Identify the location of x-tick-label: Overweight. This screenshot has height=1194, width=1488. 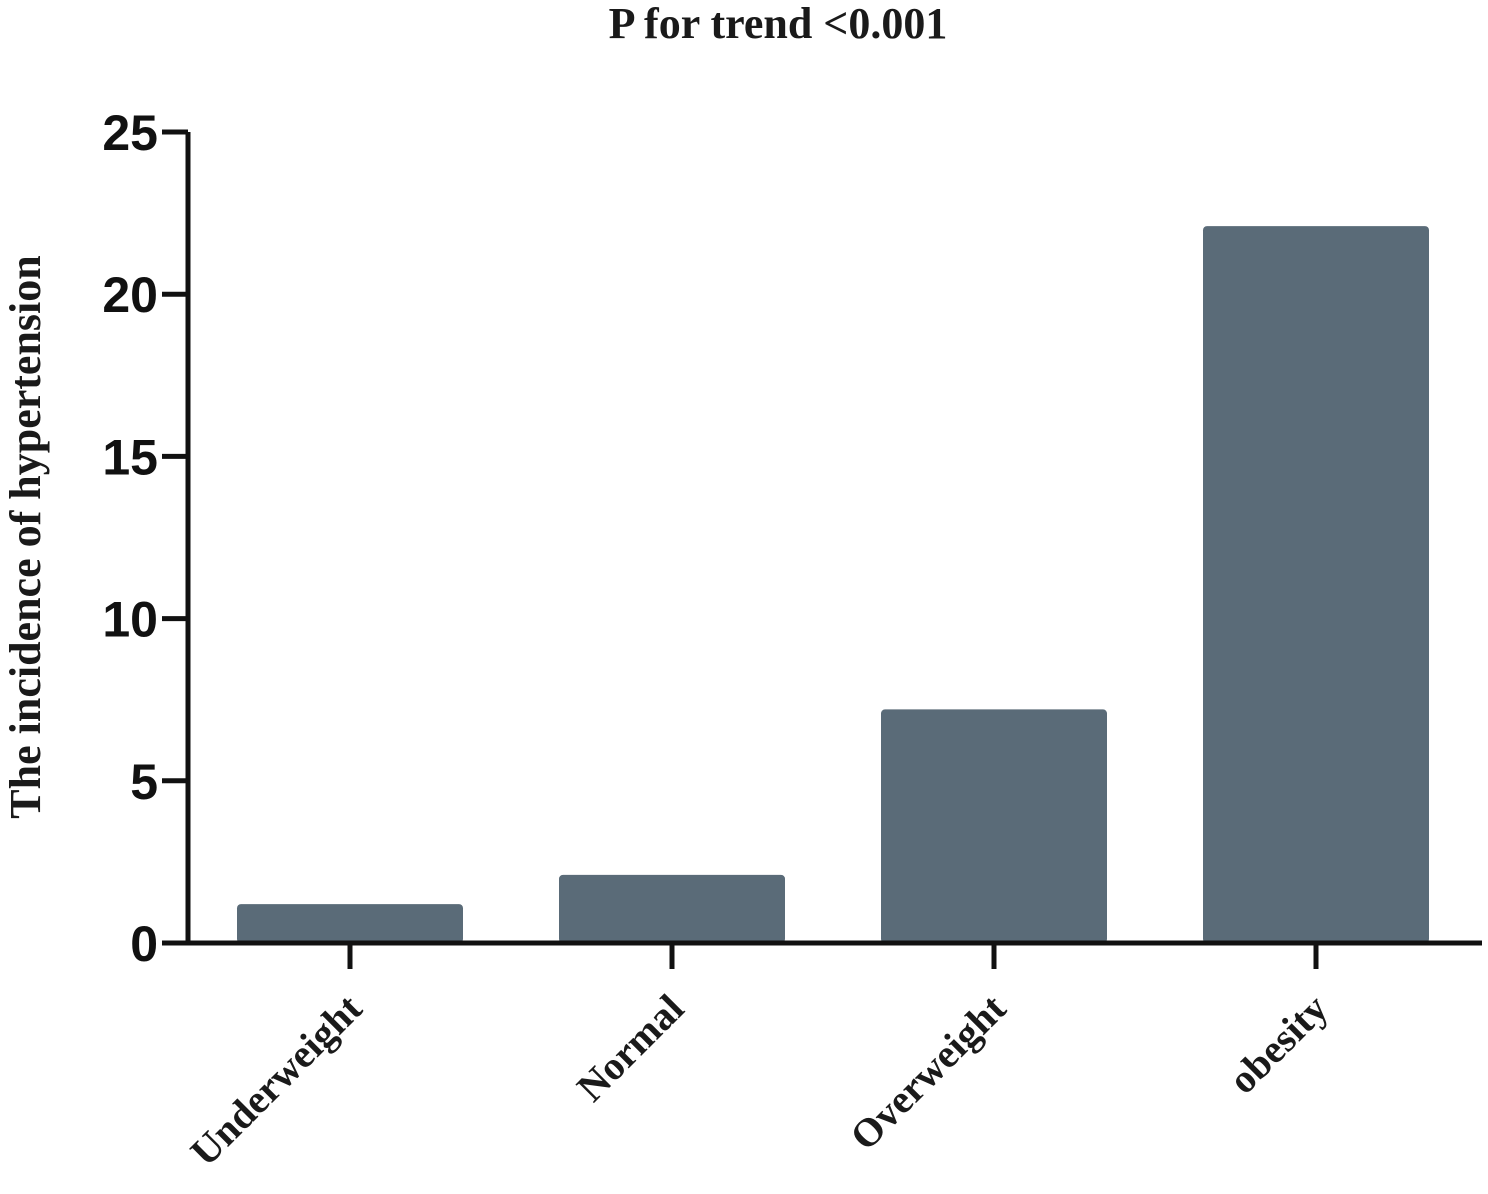
(928, 1072).